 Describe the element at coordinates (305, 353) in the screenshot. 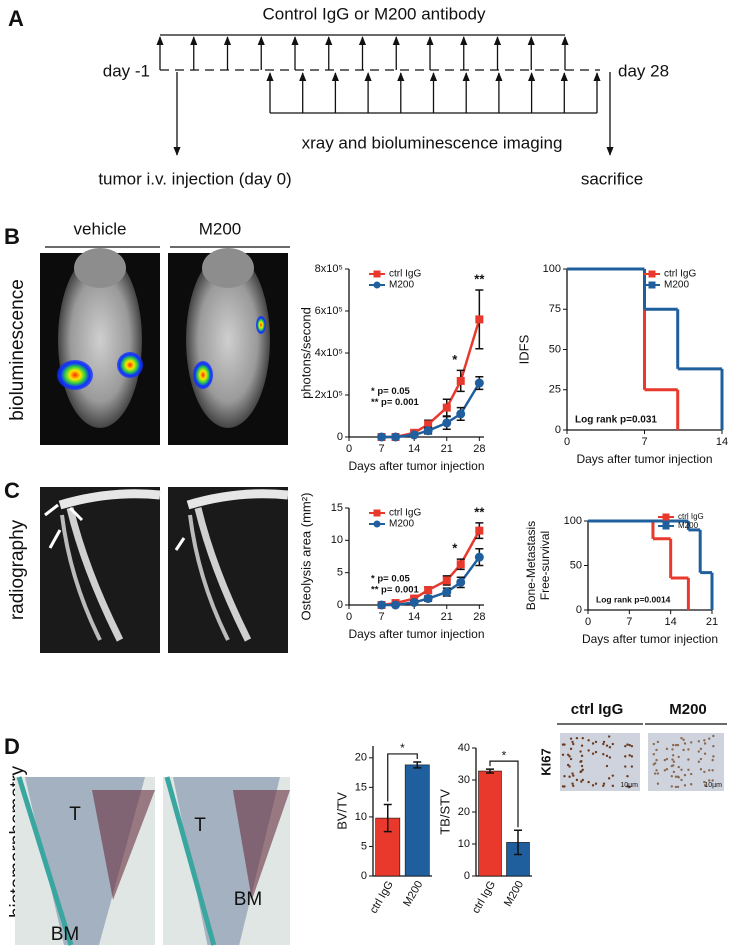

I see `y-axis-label: photons/second` at that location.